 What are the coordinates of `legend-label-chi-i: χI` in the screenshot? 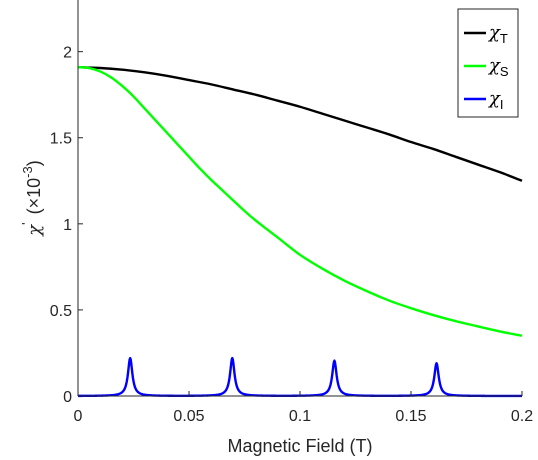 It's located at (495, 100).